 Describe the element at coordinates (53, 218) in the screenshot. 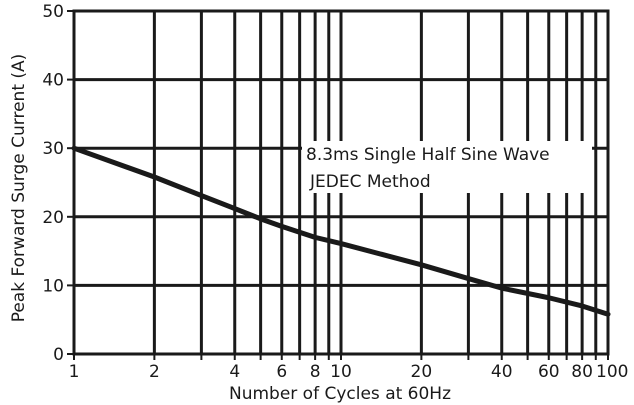

I see `y-tick-label: 20` at that location.